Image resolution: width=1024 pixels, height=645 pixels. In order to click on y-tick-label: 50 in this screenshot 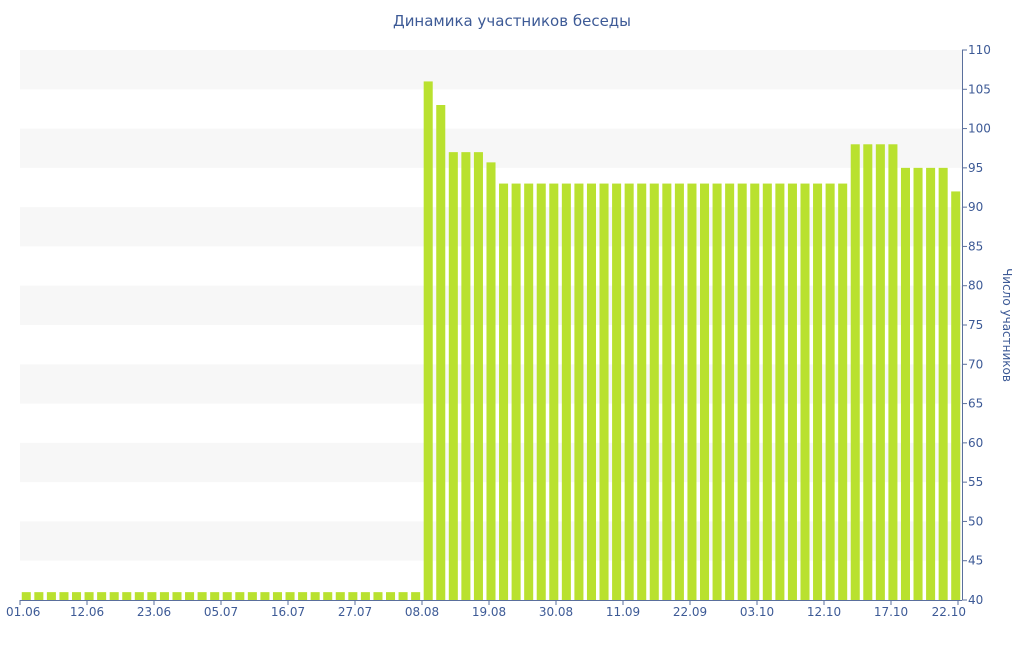, I will do `click(975, 521)`.